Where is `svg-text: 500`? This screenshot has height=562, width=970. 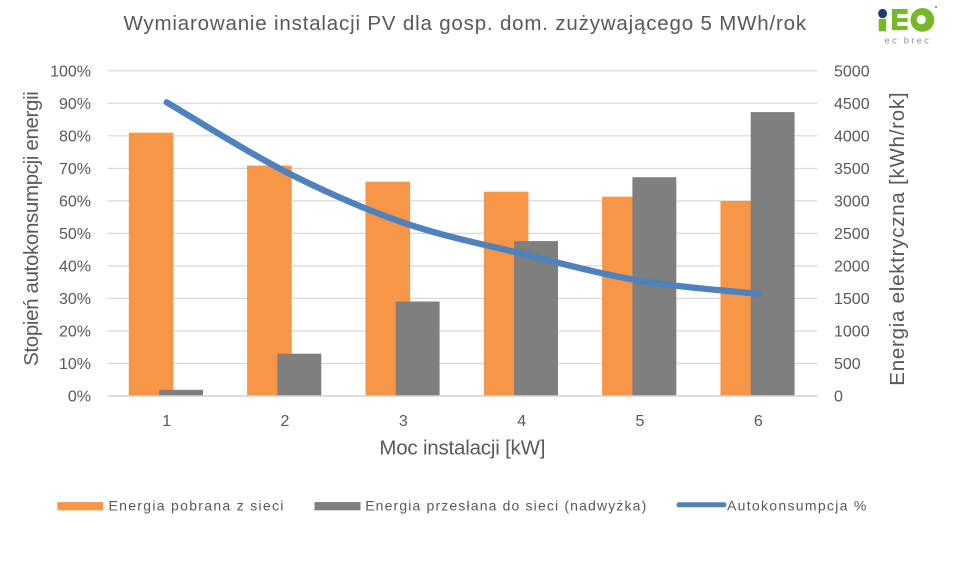
svg-text: 500 is located at coordinates (847, 364).